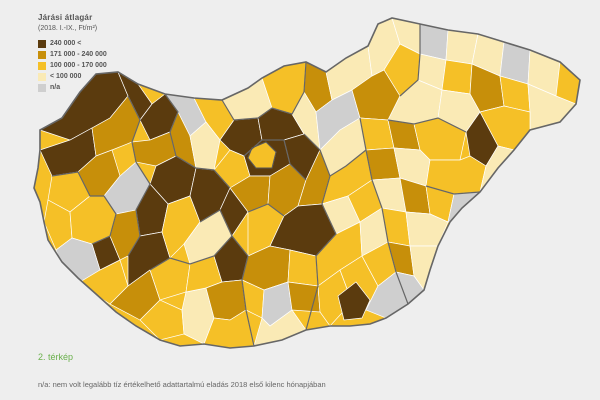 Image resolution: width=600 pixels, height=400 pixels. I want to click on legend-label: n/a, so click(55, 87).